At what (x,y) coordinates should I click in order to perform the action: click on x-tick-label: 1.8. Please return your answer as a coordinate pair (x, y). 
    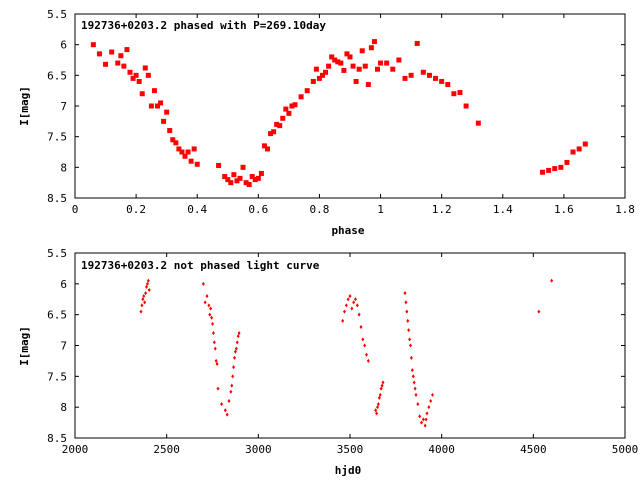
    Looking at the image, I should click on (625, 209).